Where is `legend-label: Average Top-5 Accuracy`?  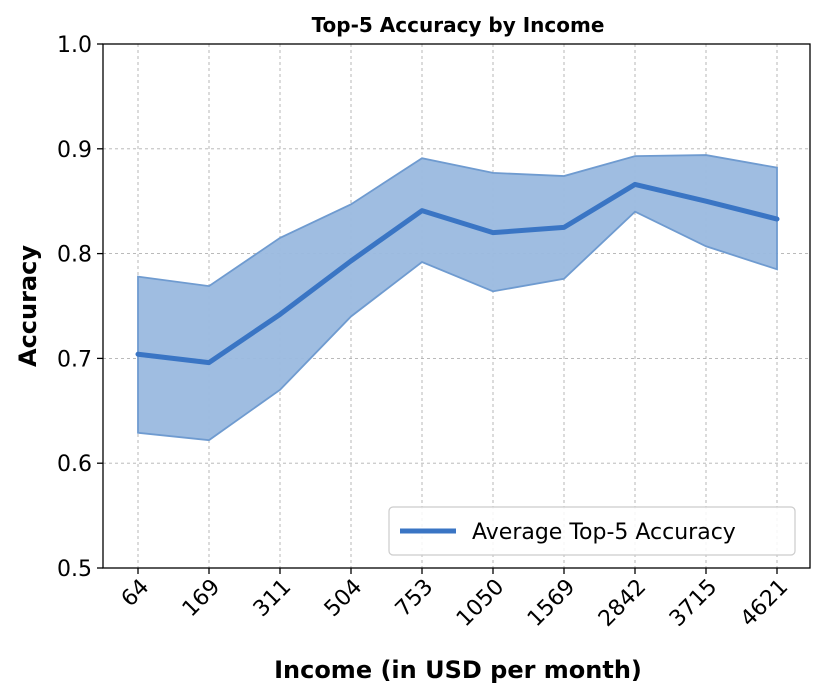
legend-label: Average Top-5 Accuracy is located at coordinates (604, 532).